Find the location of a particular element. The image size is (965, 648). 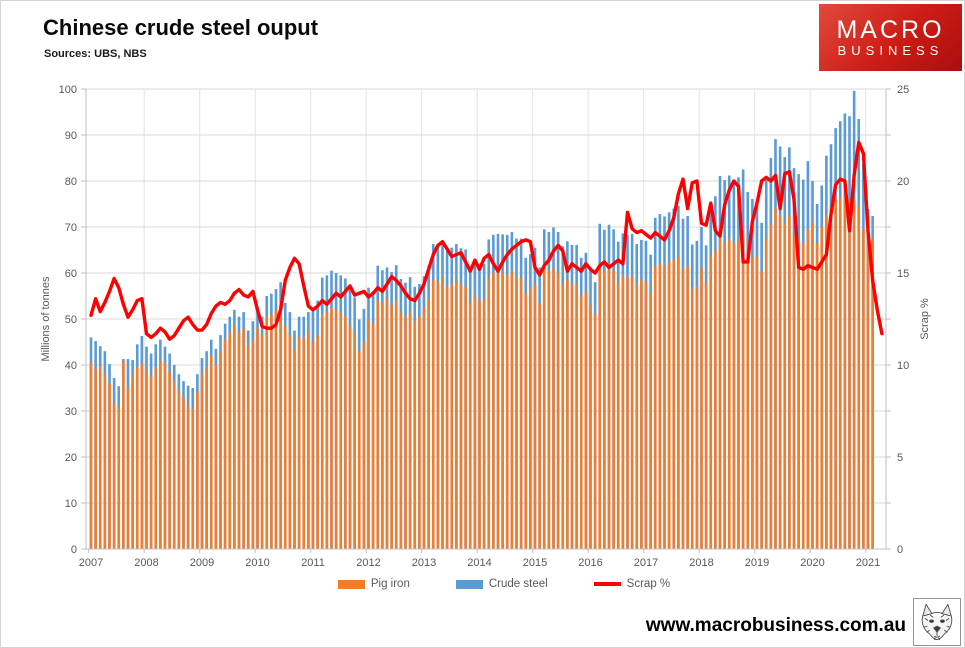

macrobusiness-logo: MACRO BUSINESS is located at coordinates (890, 37).